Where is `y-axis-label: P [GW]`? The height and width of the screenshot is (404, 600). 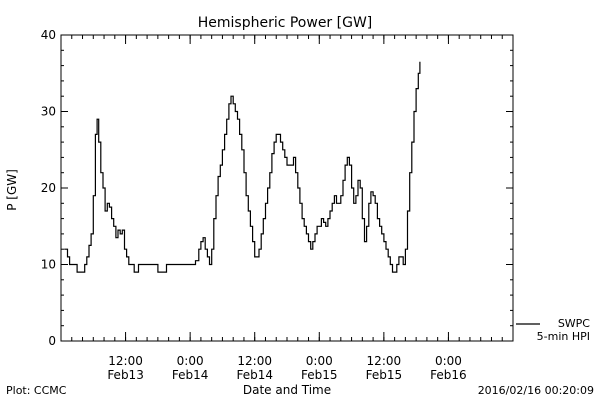 y-axis-label: P [GW] is located at coordinates (12, 190).